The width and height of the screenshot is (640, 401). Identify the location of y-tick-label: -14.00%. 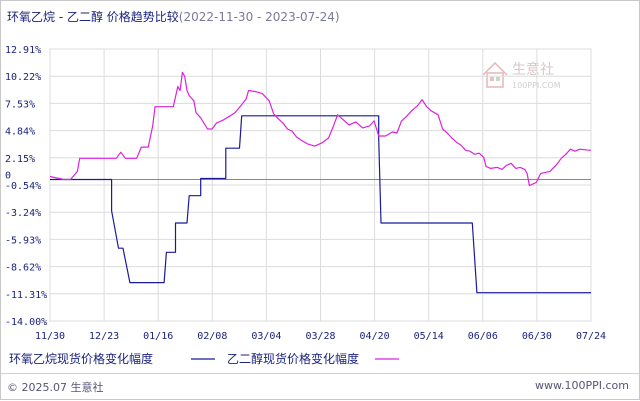
(26, 322).